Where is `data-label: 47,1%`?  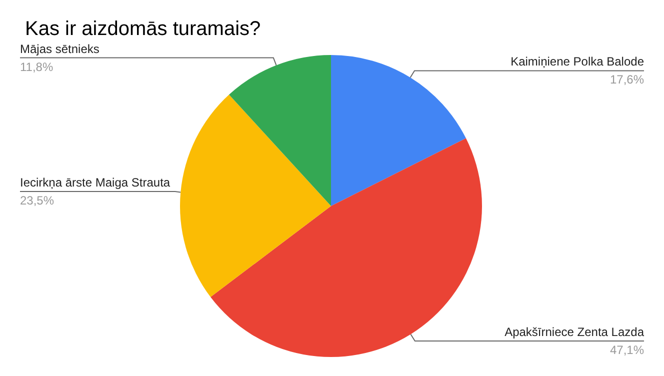
data-label: 47,1% is located at coordinates (627, 350).